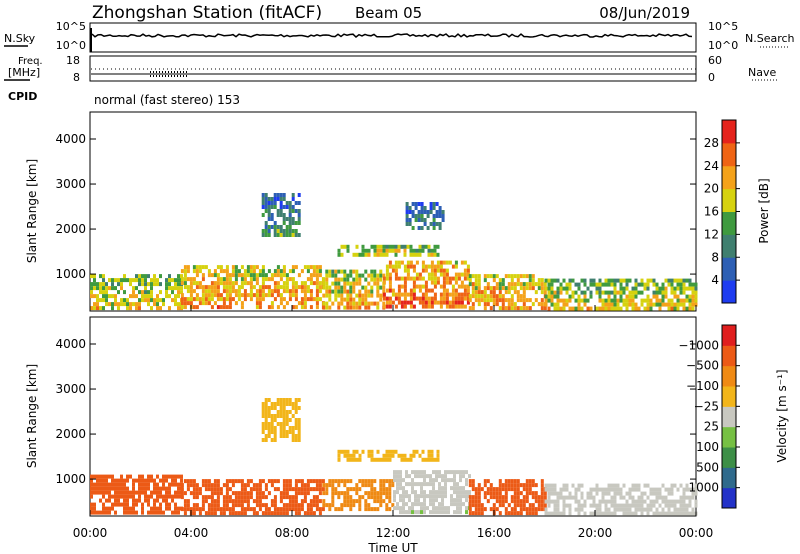 Image resolution: width=800 pixels, height=554 pixels. I want to click on y-tick-label: 2000, so click(70, 434).